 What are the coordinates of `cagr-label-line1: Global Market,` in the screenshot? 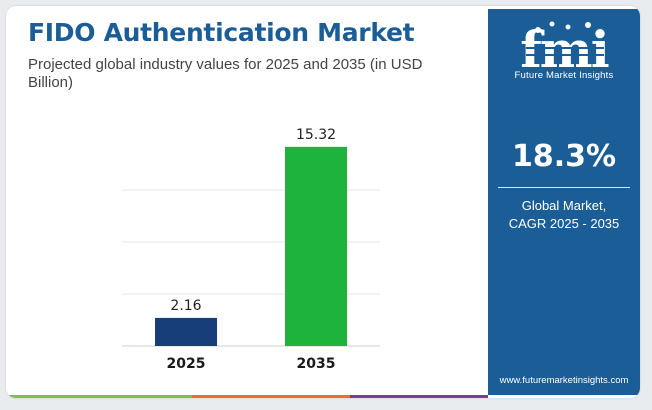 It's located at (564, 205).